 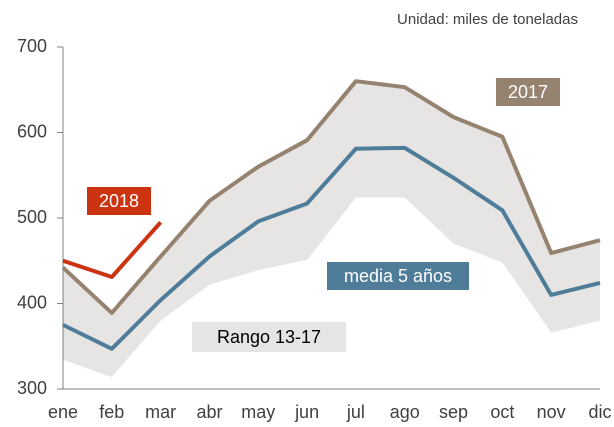 I want to click on x-tick-label: ene, so click(x=63, y=412).